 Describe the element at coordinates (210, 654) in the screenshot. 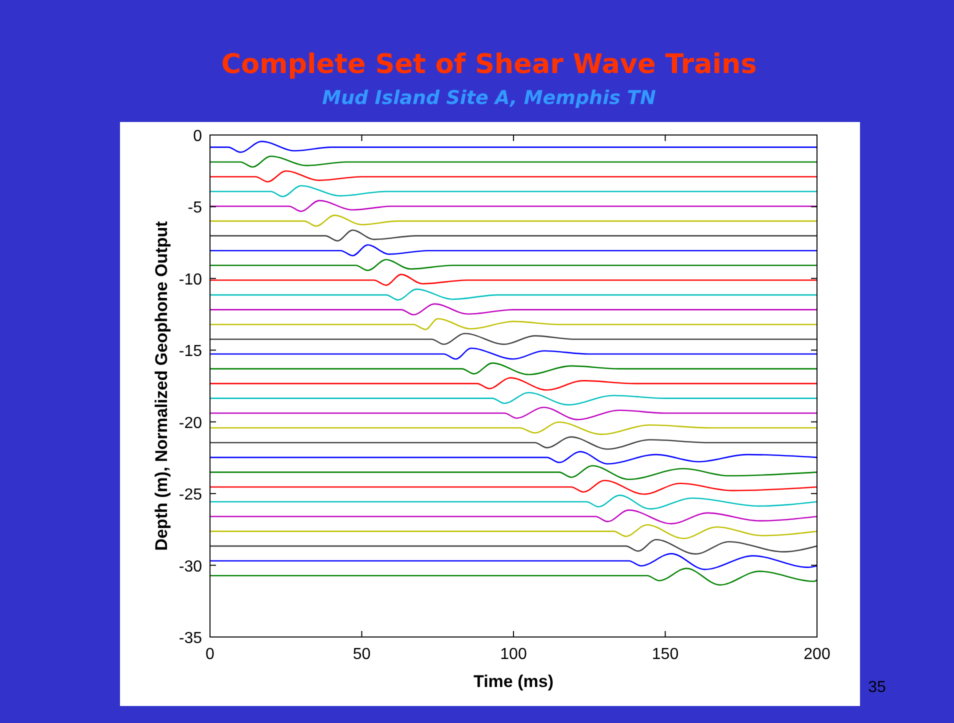

I see `x-tick-label: 0` at that location.